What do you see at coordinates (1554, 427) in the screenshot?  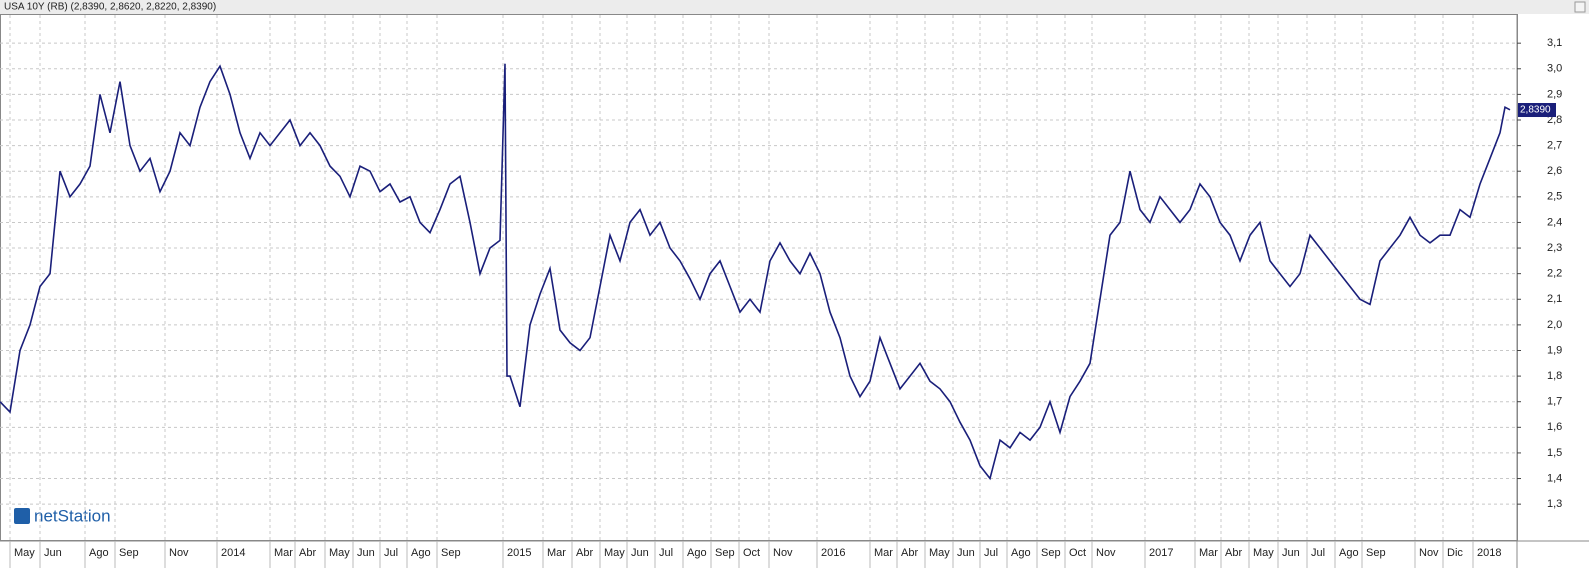 I see `y-tick-label: 1,6` at bounding box center [1554, 427].